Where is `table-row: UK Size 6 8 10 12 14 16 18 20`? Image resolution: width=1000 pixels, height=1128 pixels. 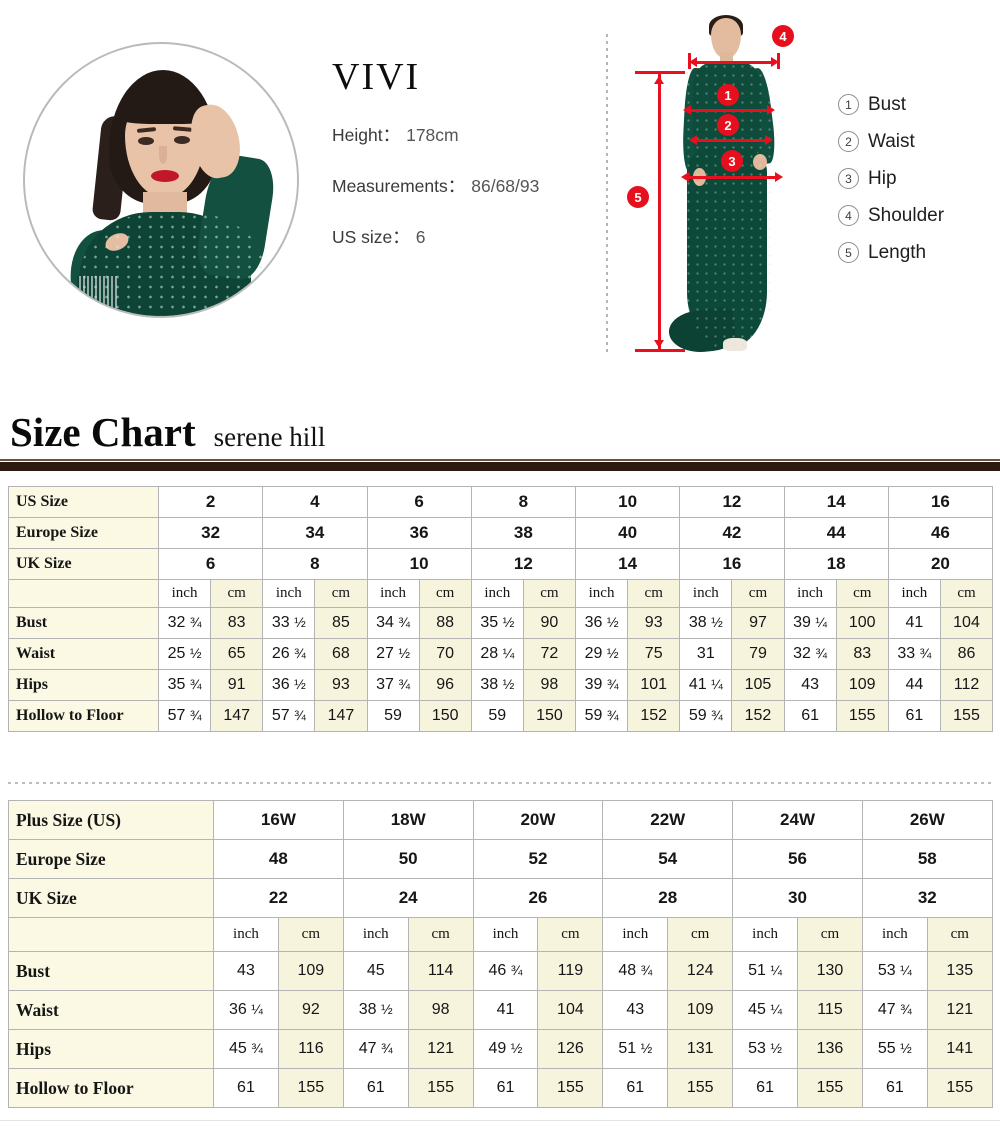 table-row: UK Size 6 8 10 12 14 16 18 20 is located at coordinates (501, 564).